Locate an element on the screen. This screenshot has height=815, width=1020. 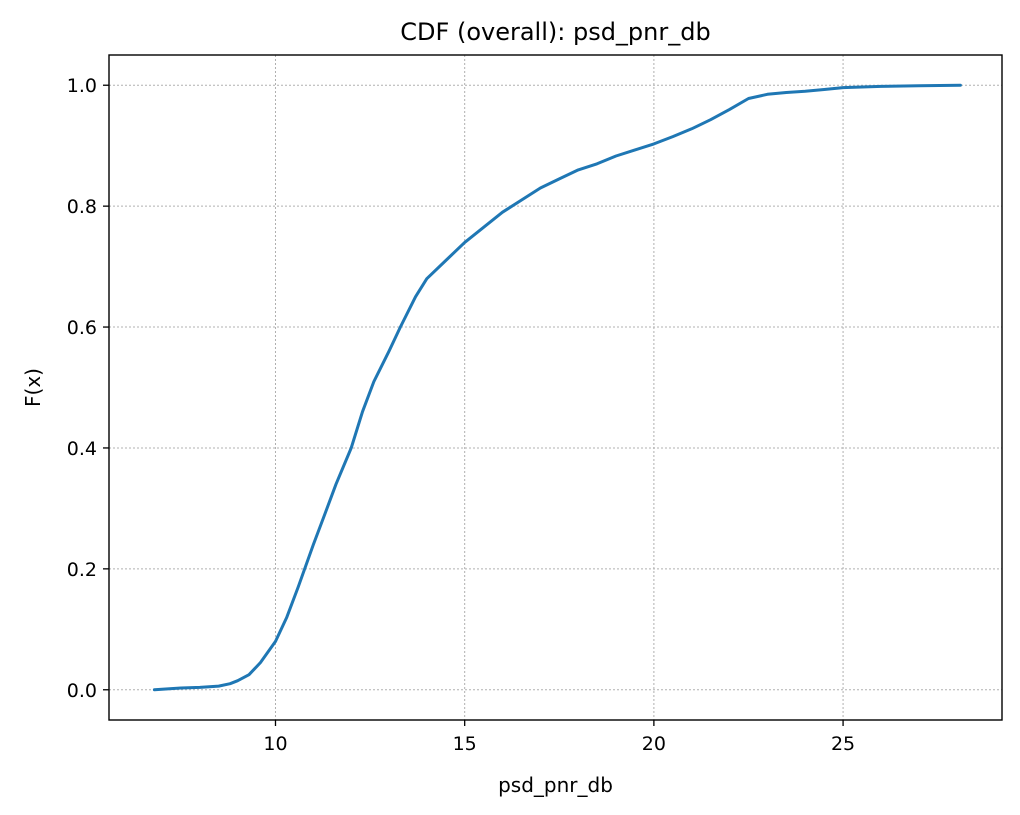
y-tick-label: 0.8 is located at coordinates (82, 207).